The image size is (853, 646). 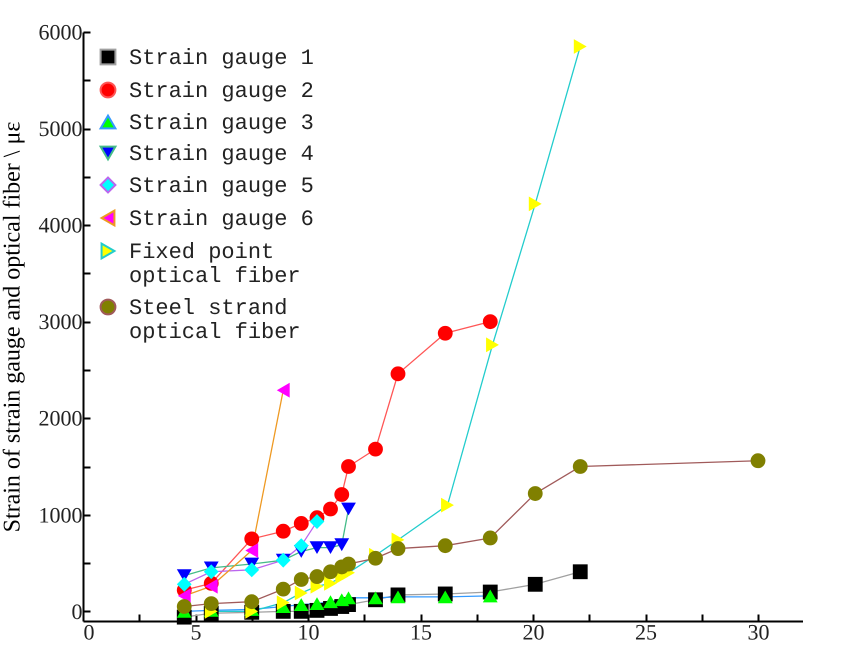 What do you see at coordinates (221, 219) in the screenshot?
I see `legend-label: Strain gauge 6` at bounding box center [221, 219].